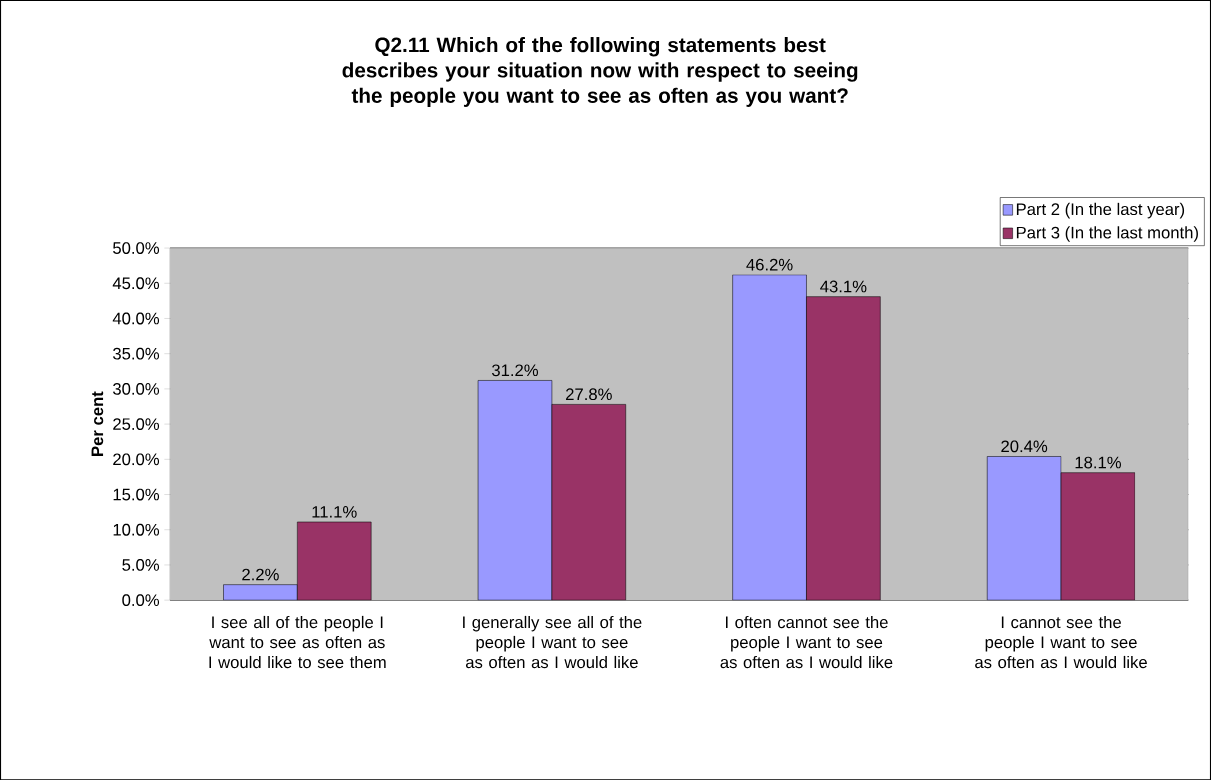 This screenshot has width=1211, height=780. Describe the element at coordinates (260, 574) in the screenshot. I see `data-label: 2.2%` at that location.